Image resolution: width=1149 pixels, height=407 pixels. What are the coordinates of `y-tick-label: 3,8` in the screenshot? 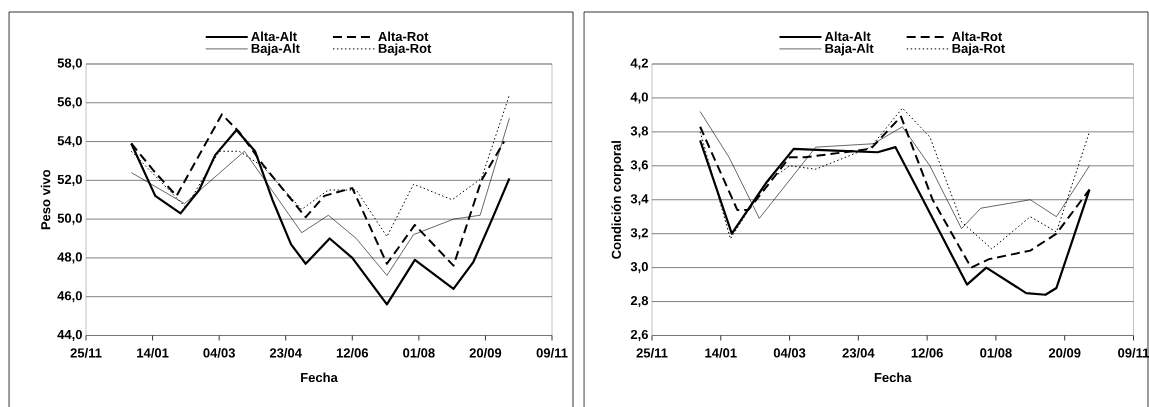 It's located at (639, 132).